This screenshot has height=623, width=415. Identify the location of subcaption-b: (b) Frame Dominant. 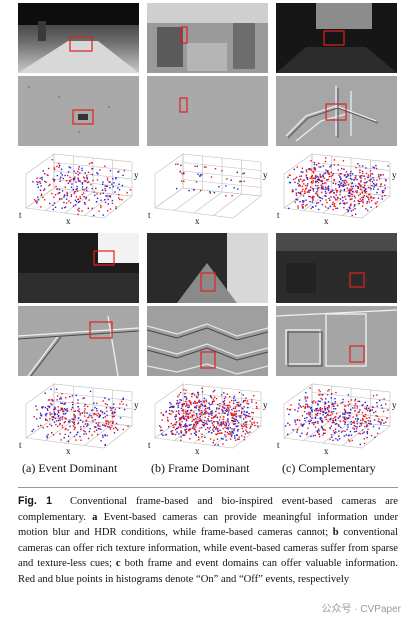
(200, 468).